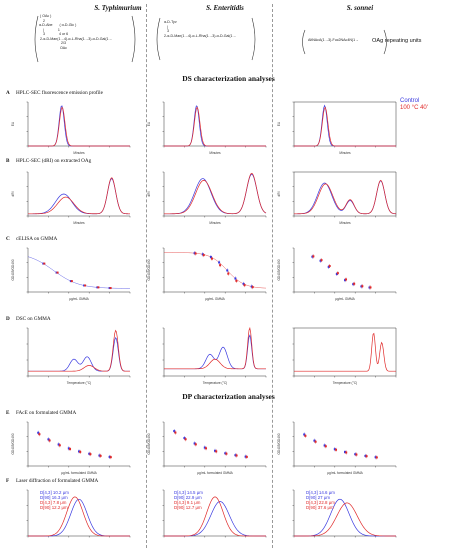 The image size is (457, 550). What do you see at coordinates (397, 41) in the screenshot?
I see `oag-label: OAg repeating units` at bounding box center [397, 41].